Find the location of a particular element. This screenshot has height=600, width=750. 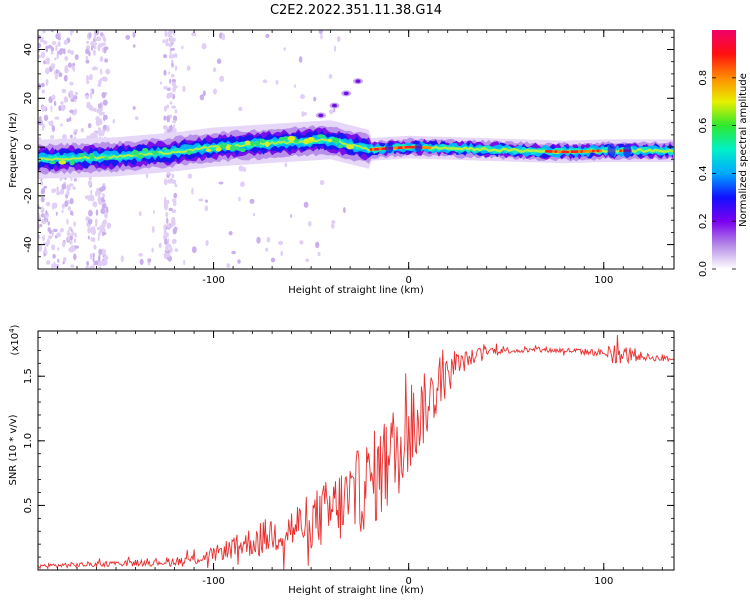

spectrogram-y-tick-label: 0 is located at coordinates (28, 147).